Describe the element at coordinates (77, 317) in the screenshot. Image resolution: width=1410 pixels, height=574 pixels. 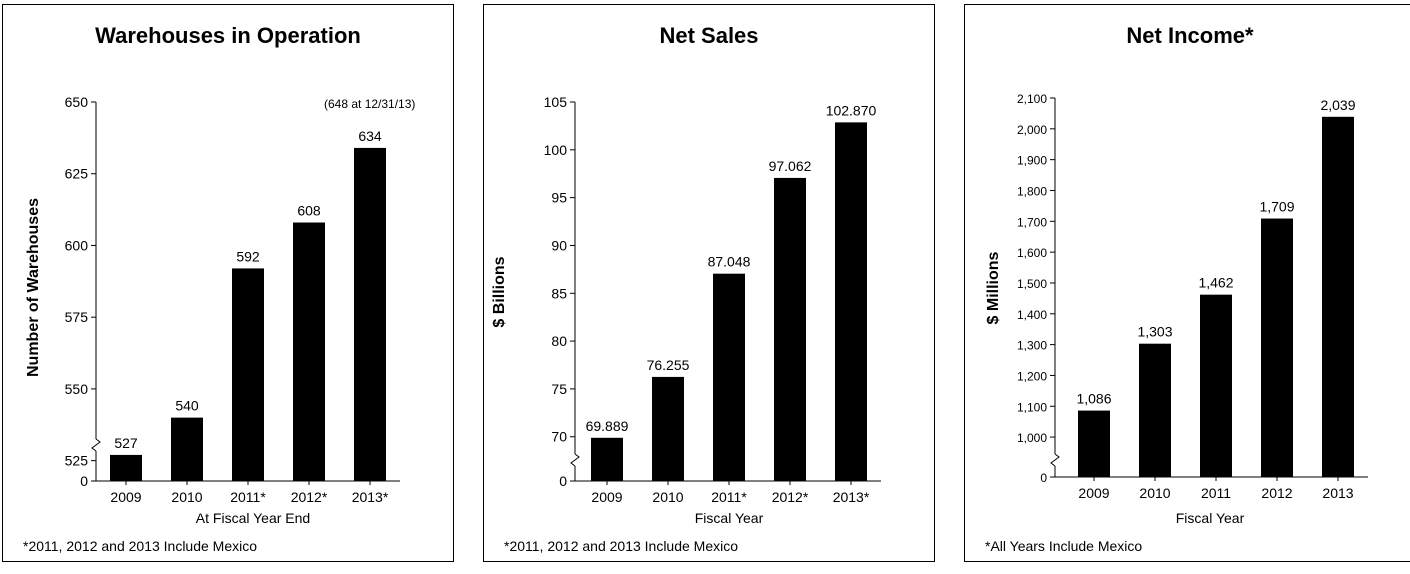
I see `y-tick-label: 575` at that location.